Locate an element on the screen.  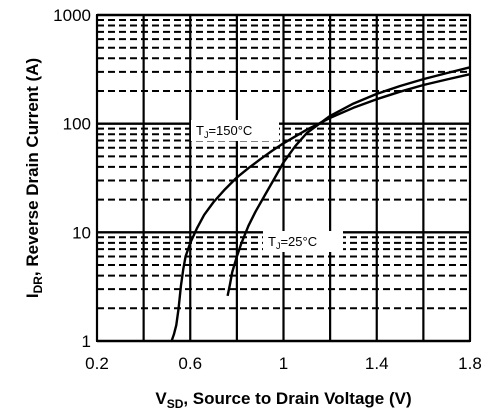
x-tick-label: 1.8 is located at coordinates (470, 363).